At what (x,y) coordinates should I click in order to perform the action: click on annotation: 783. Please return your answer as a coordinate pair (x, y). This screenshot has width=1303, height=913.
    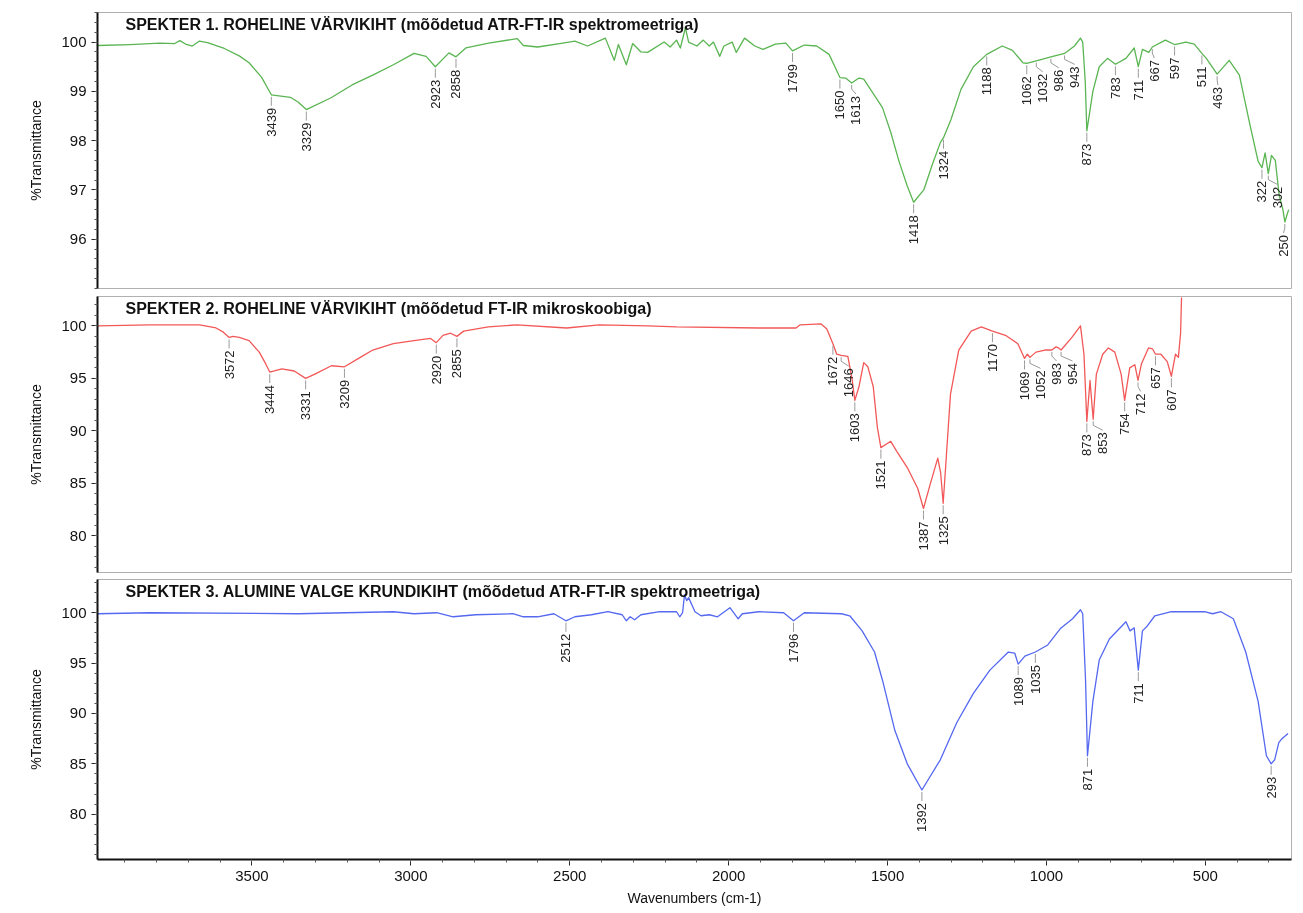
    Looking at the image, I should click on (1115, 88).